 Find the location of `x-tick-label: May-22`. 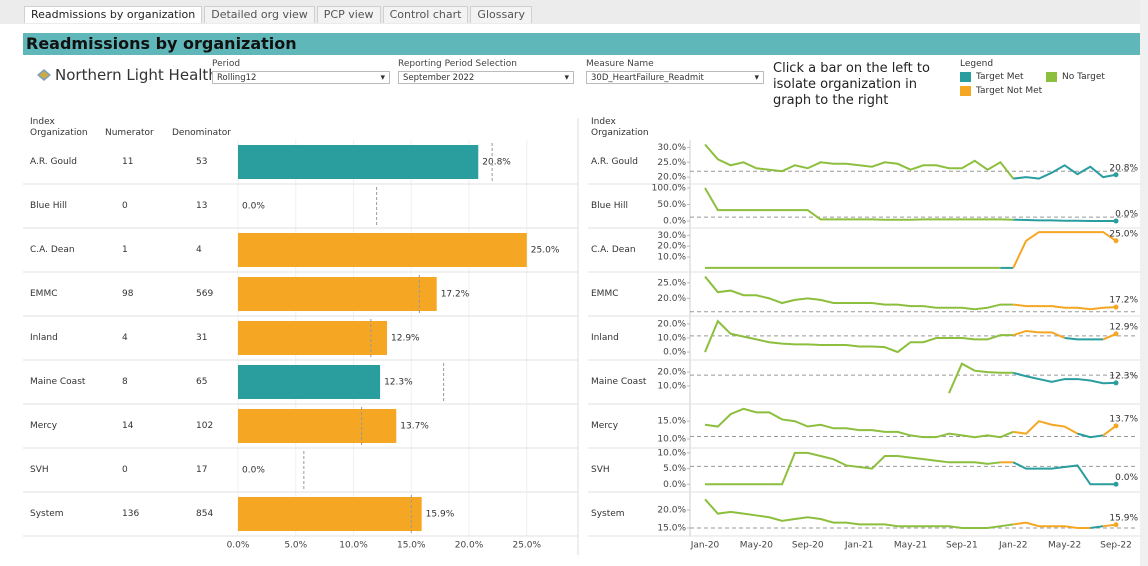

x-tick-label: May-22 is located at coordinates (1064, 546).